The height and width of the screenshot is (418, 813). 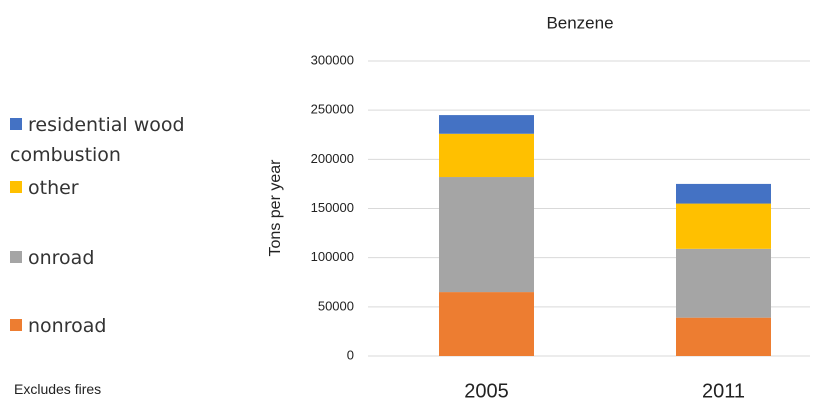 I want to click on y-tick-label: 300000, so click(x=332, y=59).